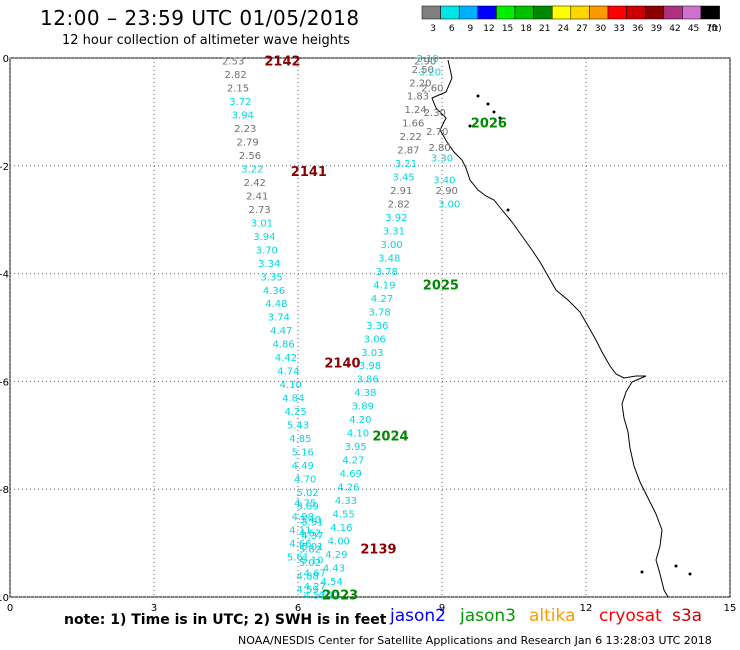  What do you see at coordinates (433, 29) in the screenshot?
I see `legend-bin-label: 3` at bounding box center [433, 29].